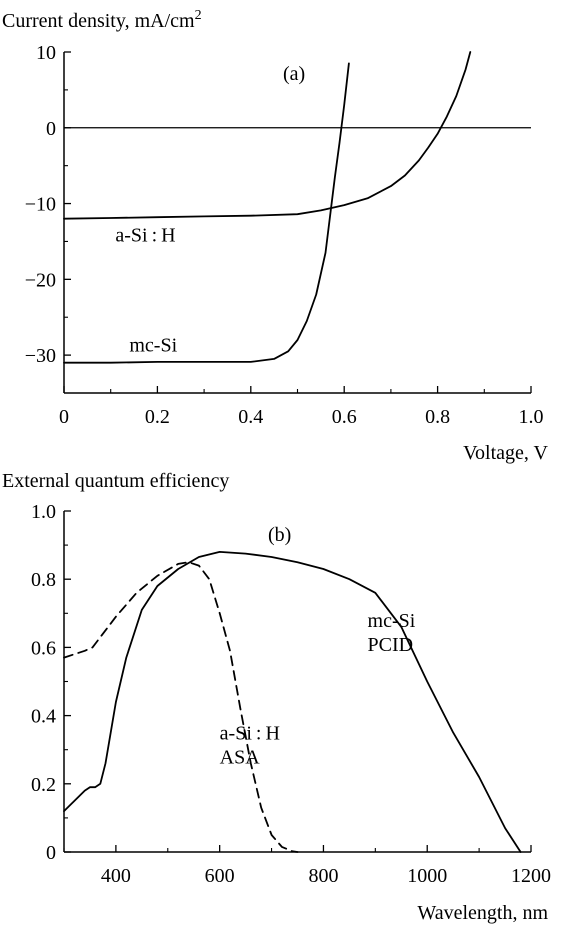 The width and height of the screenshot is (565, 925). Describe the element at coordinates (115, 481) in the screenshot. I see `panel-b-ylabel: External quantum efficiency` at that location.